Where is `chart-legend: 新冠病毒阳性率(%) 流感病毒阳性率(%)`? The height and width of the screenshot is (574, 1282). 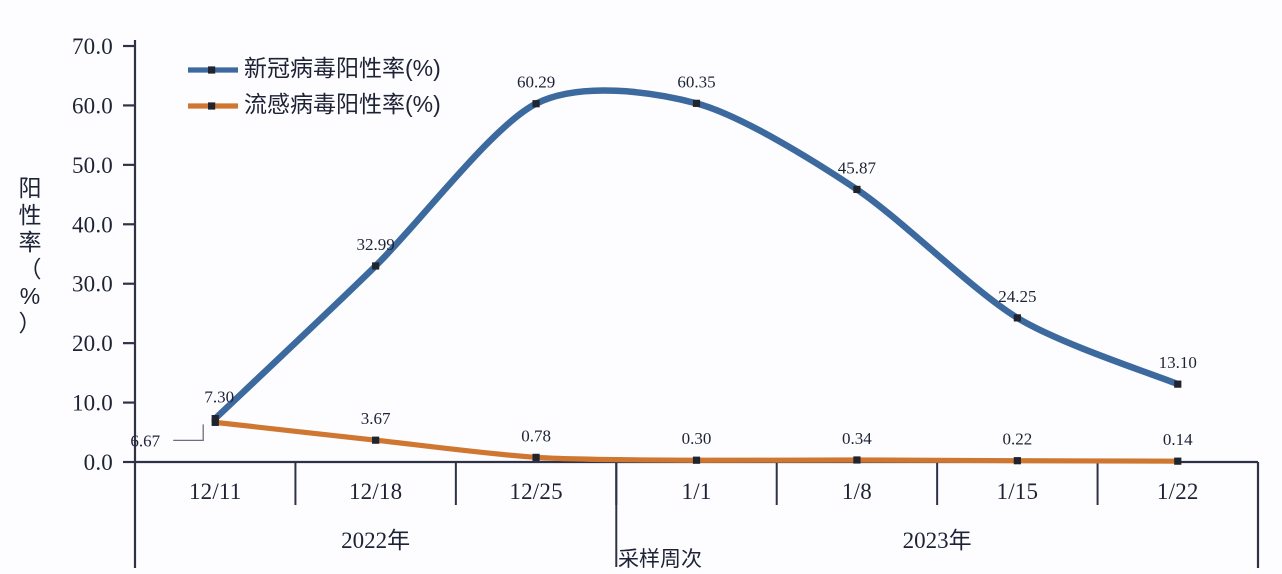
chart-legend: 新冠病毒阳性率(%) 流感病毒阳性率(%) is located at coordinates (314, 86).